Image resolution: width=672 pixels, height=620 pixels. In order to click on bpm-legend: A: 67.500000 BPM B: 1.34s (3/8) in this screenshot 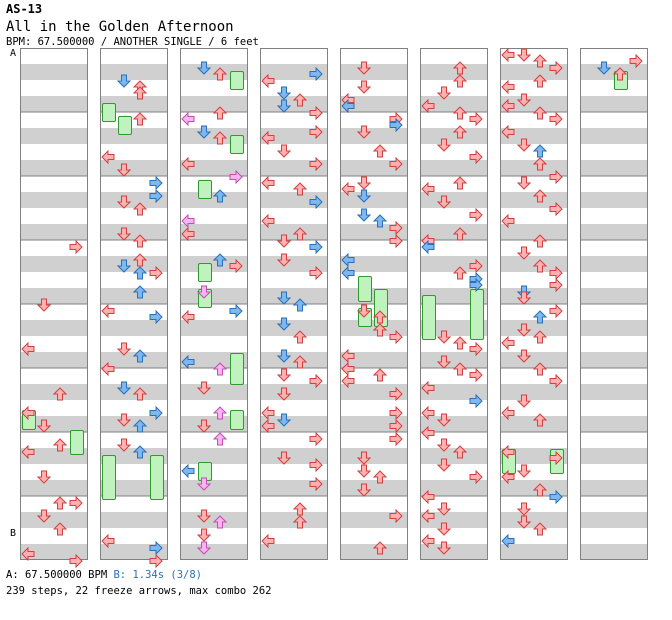, I will do `click(104, 575)`.